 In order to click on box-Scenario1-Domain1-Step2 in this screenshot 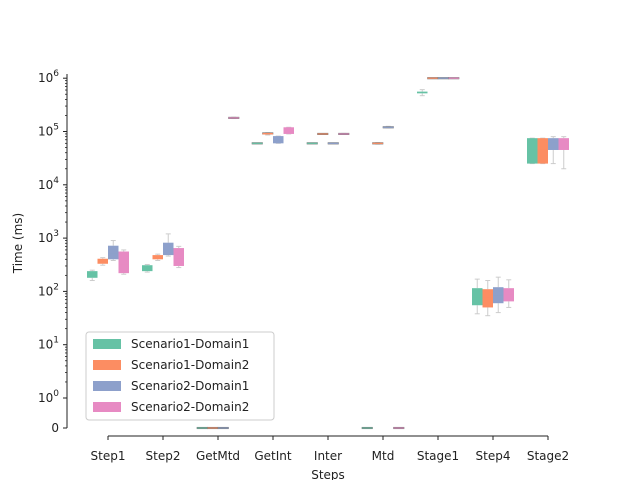, I will do `click(147, 268)`.